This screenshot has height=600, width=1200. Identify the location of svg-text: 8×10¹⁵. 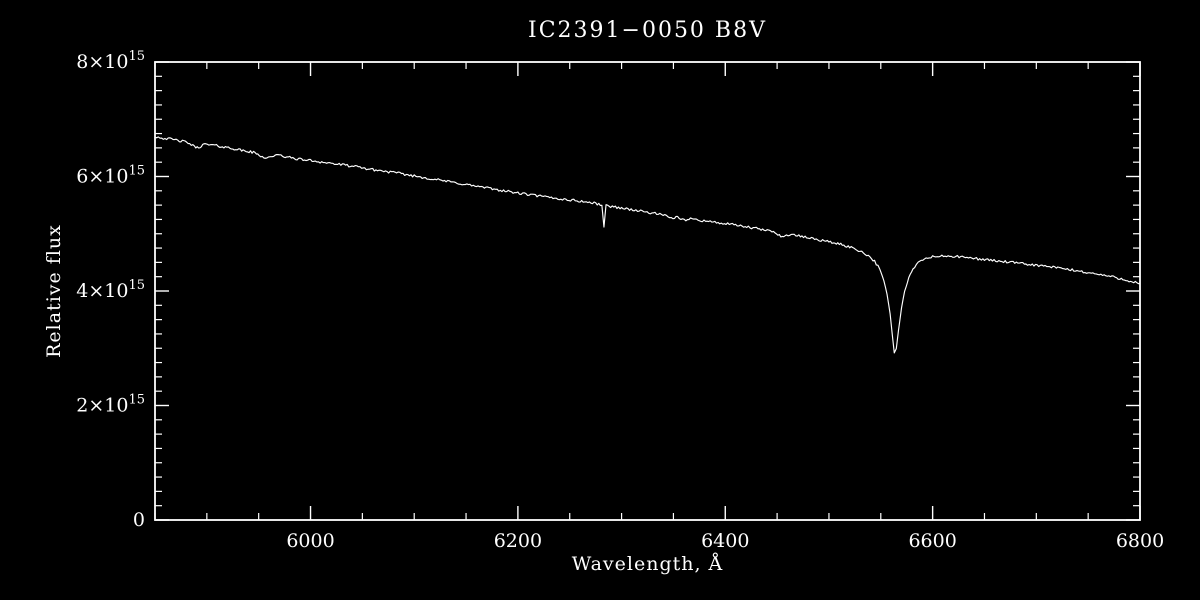
(110, 61).